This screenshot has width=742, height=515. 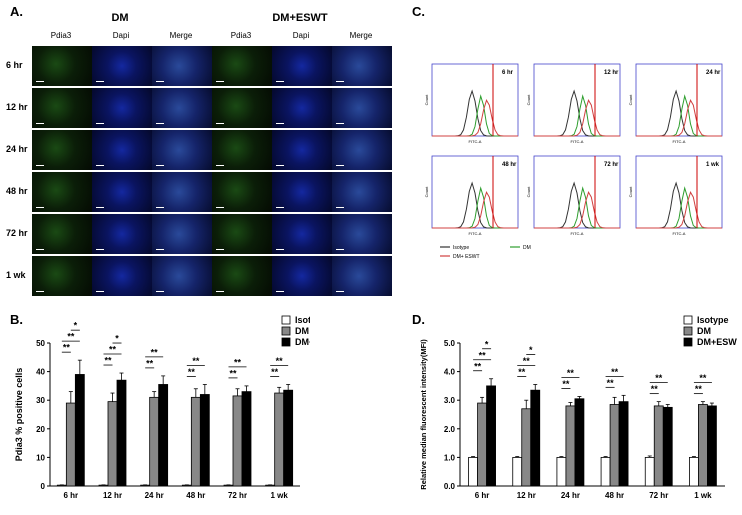 What do you see at coordinates (43, 486) in the screenshot?
I see `y-tick-label: 0` at bounding box center [43, 486].